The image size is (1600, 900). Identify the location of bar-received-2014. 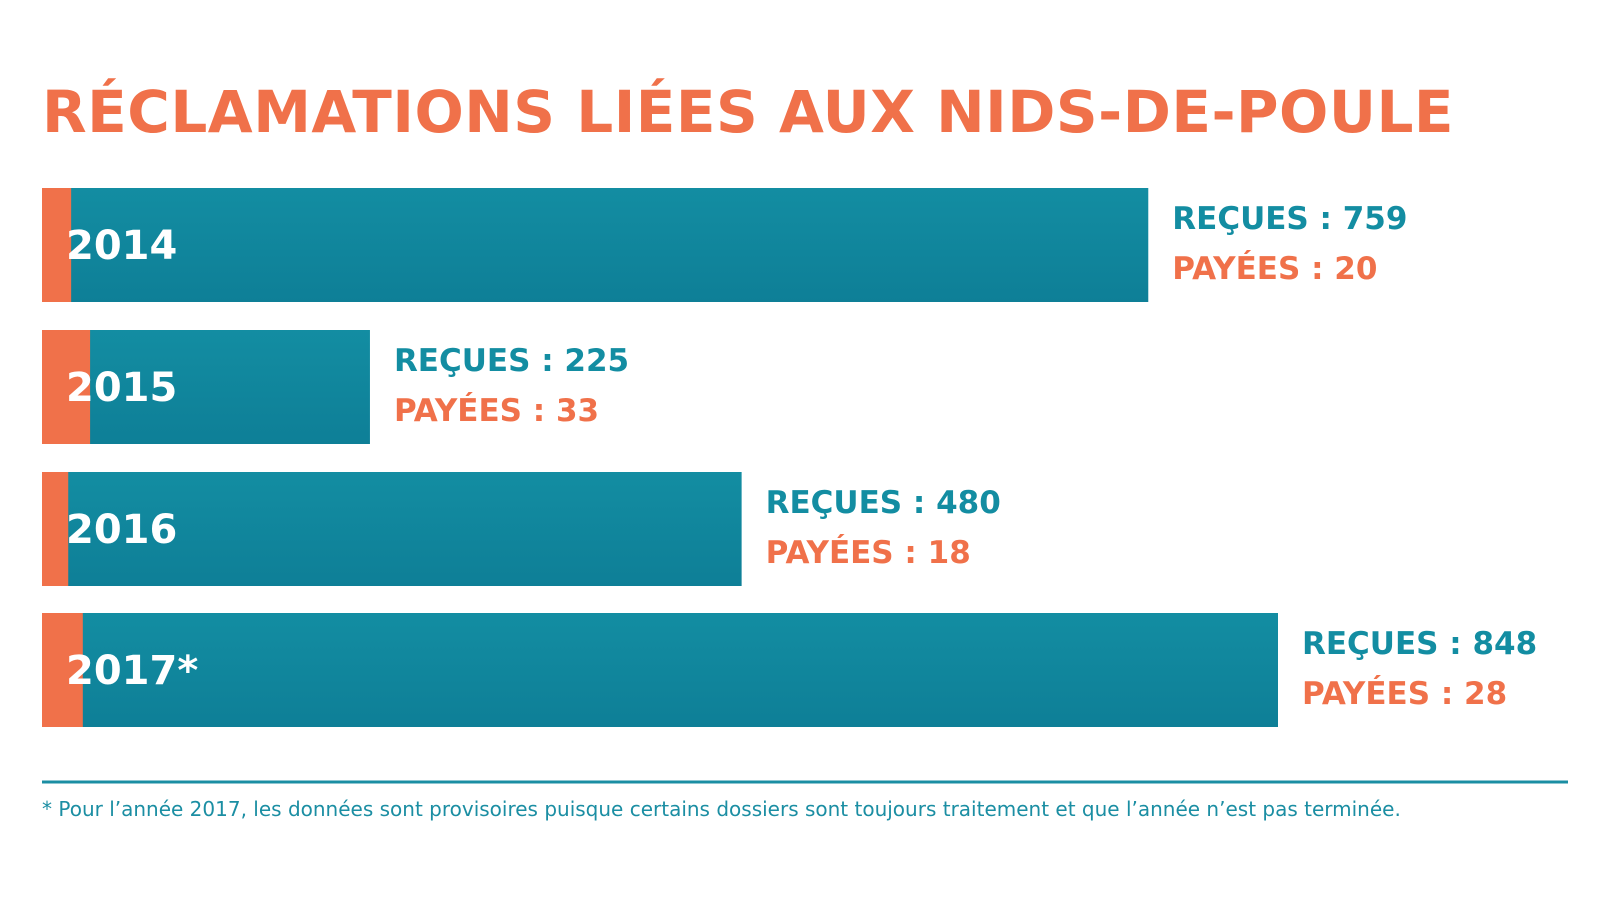
(595, 245).